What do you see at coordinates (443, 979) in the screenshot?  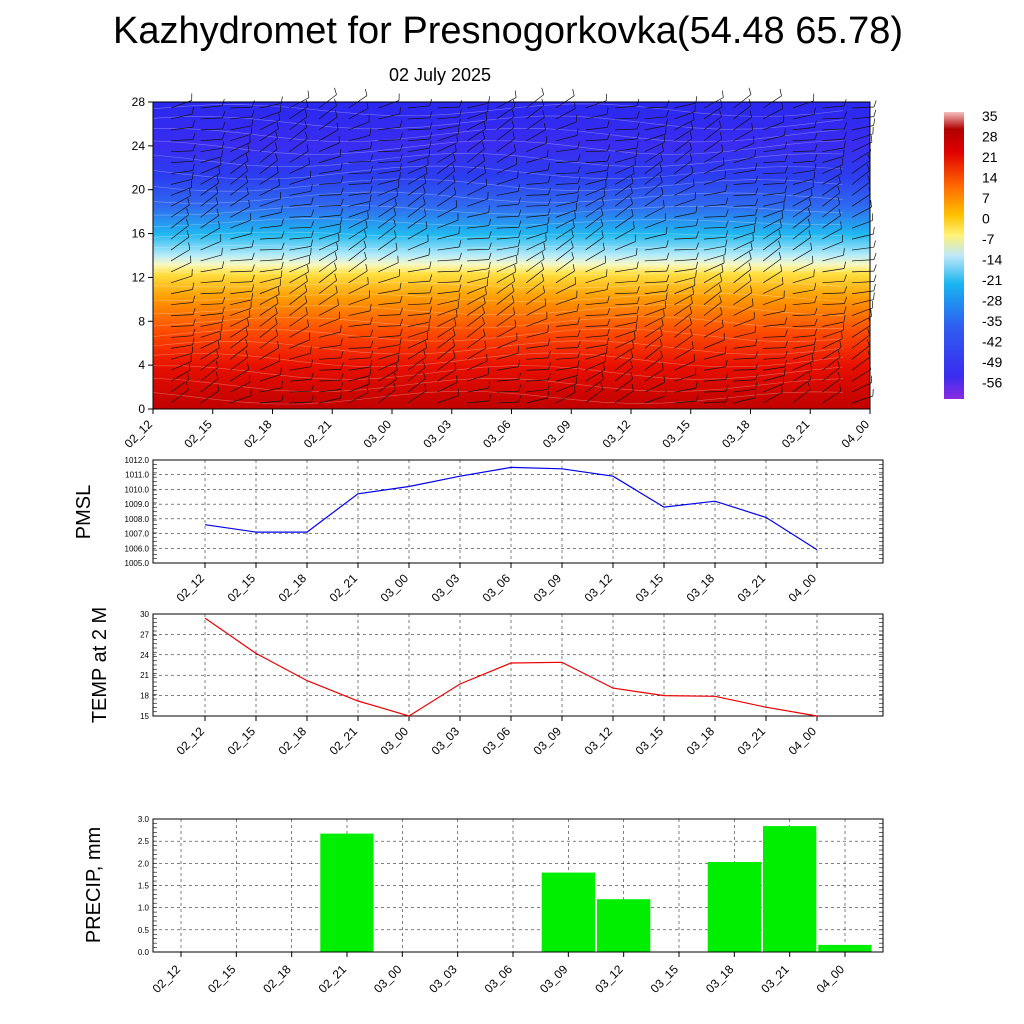 I see `precip-x-tick-label: 03_03` at bounding box center [443, 979].